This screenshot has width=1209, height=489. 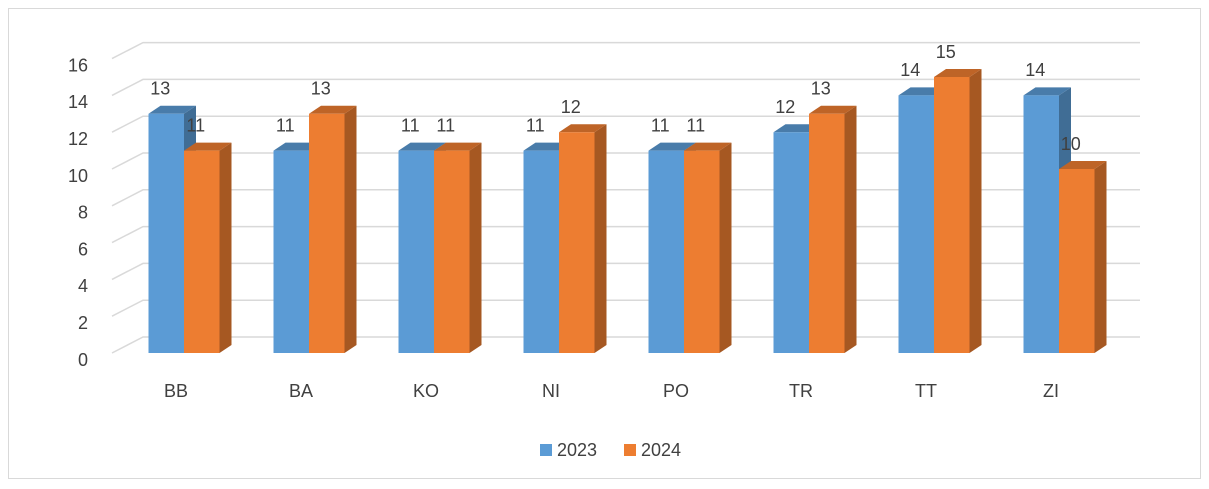 What do you see at coordinates (83, 286) in the screenshot?
I see `y-tick-label: 4` at bounding box center [83, 286].